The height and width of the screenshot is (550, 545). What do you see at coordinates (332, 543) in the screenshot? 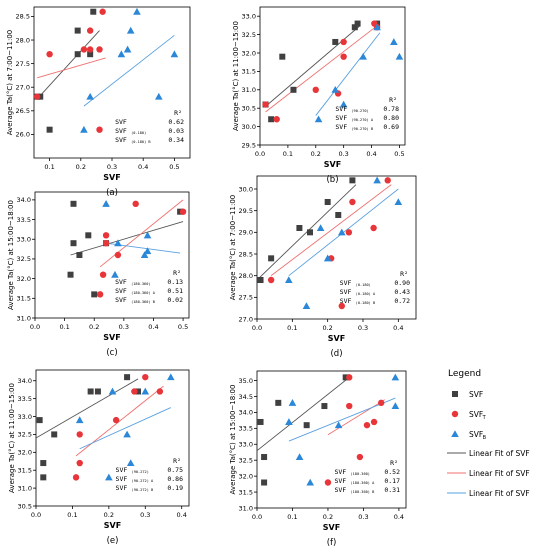
I see `panel-label: (f)` at bounding box center [332, 543].